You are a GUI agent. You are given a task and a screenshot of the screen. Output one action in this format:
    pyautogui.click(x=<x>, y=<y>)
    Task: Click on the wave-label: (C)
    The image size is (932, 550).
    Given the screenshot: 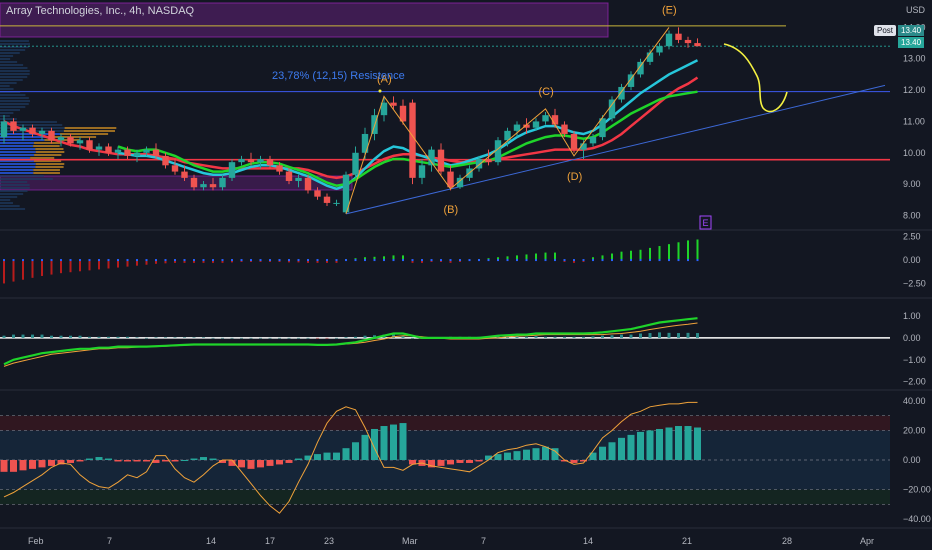 What is the action you would take?
    pyautogui.click(x=546, y=92)
    